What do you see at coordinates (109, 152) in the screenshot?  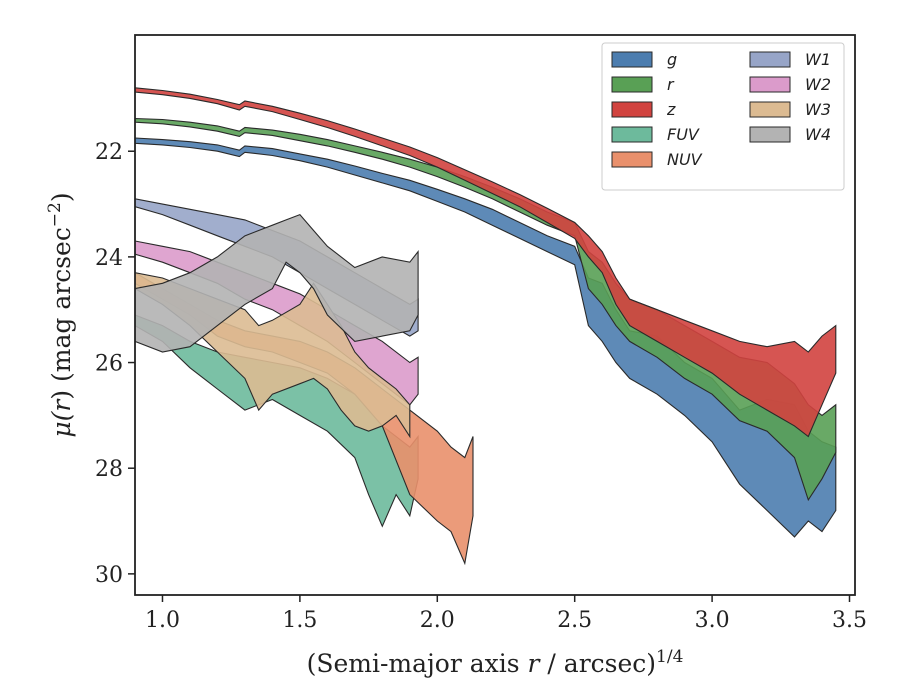 I see `y-tick-label: 22` at bounding box center [109, 152].